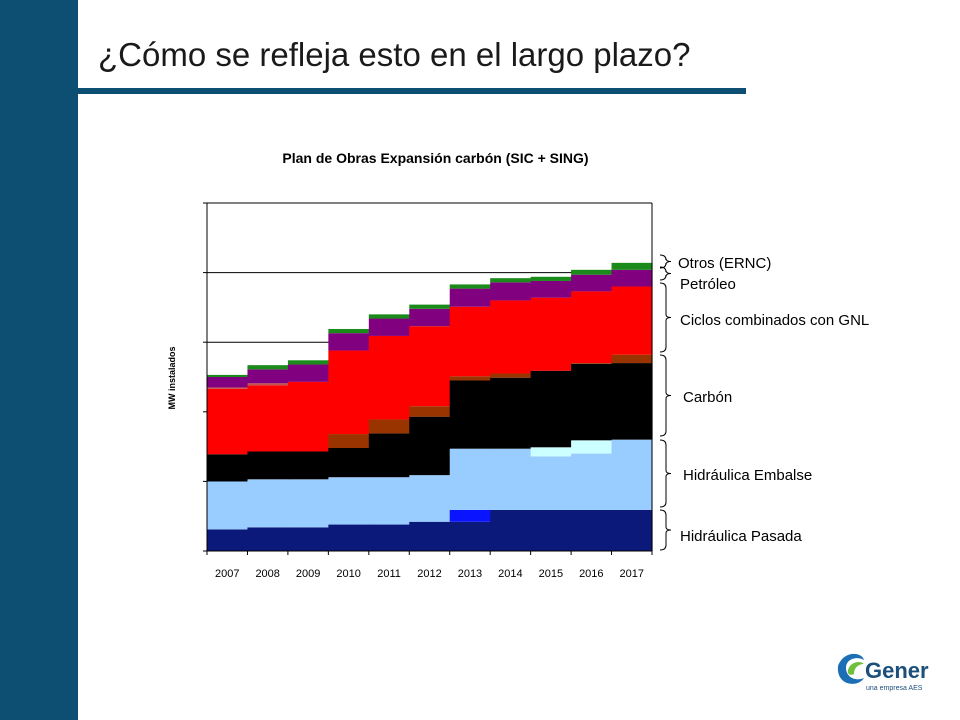  I want to click on bar-segment-petroleo-2008, so click(268, 376).